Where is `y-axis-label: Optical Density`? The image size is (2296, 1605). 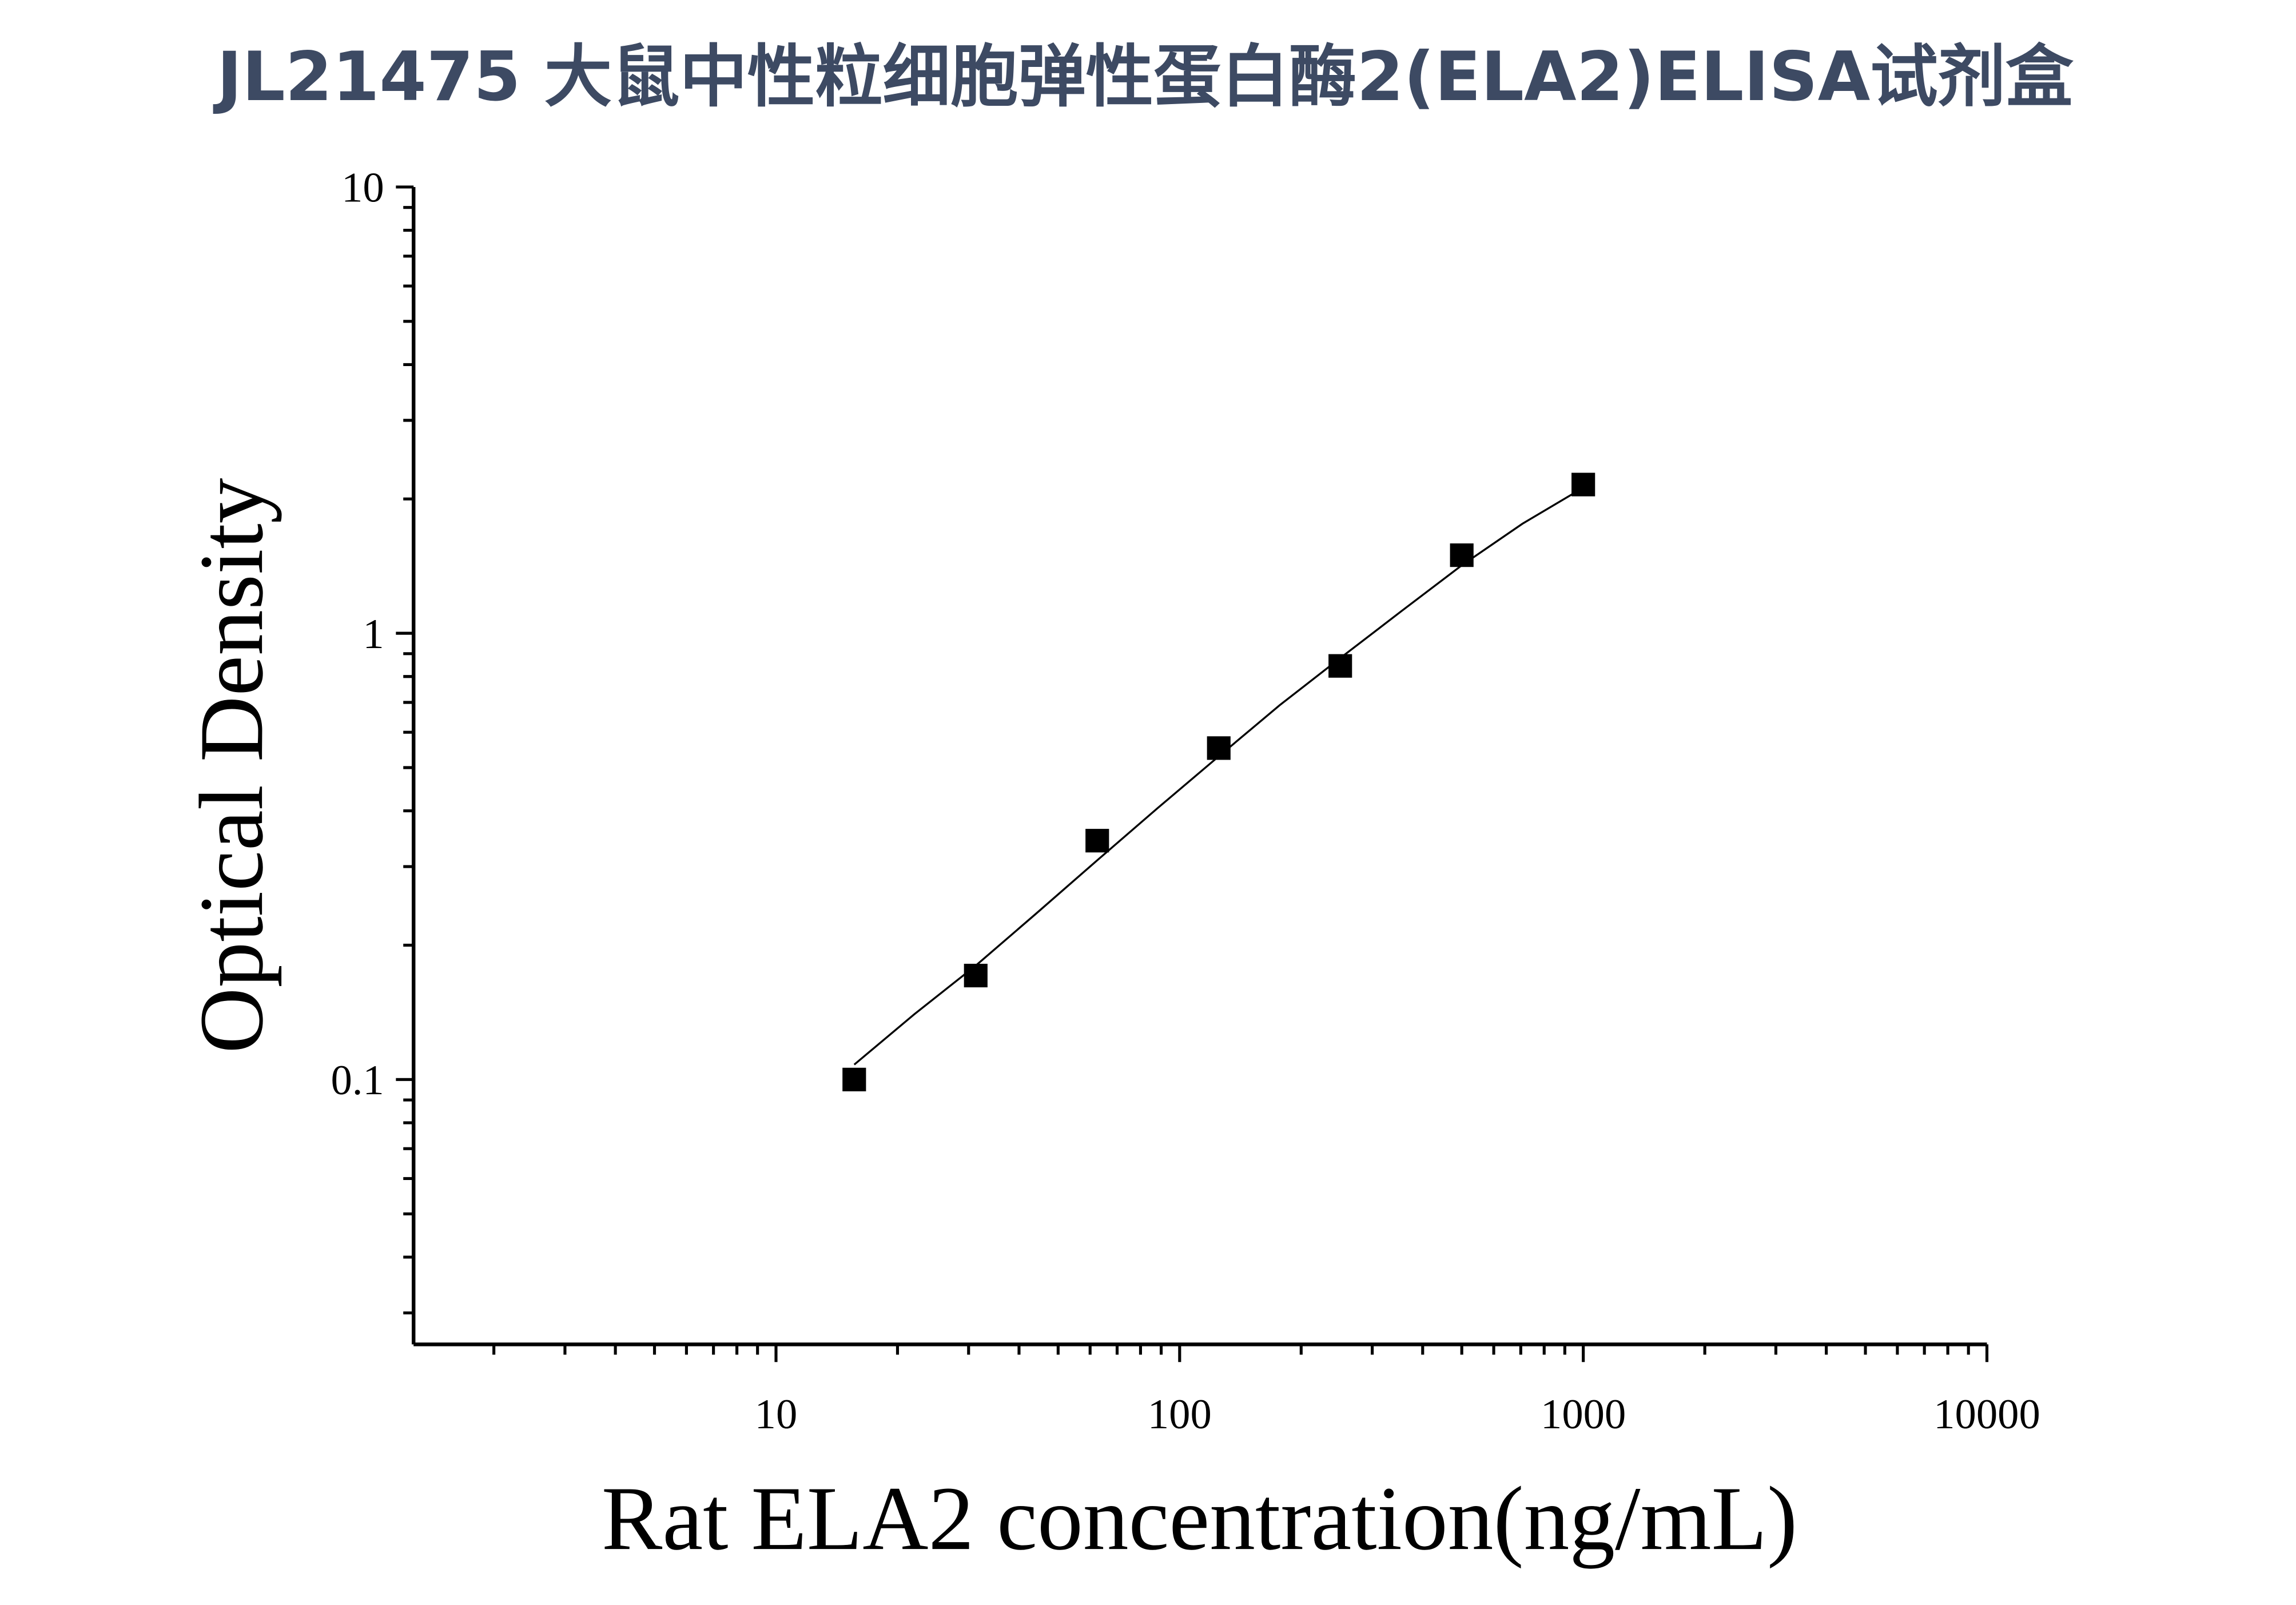
y-axis-label: Optical Density is located at coordinates (232, 765).